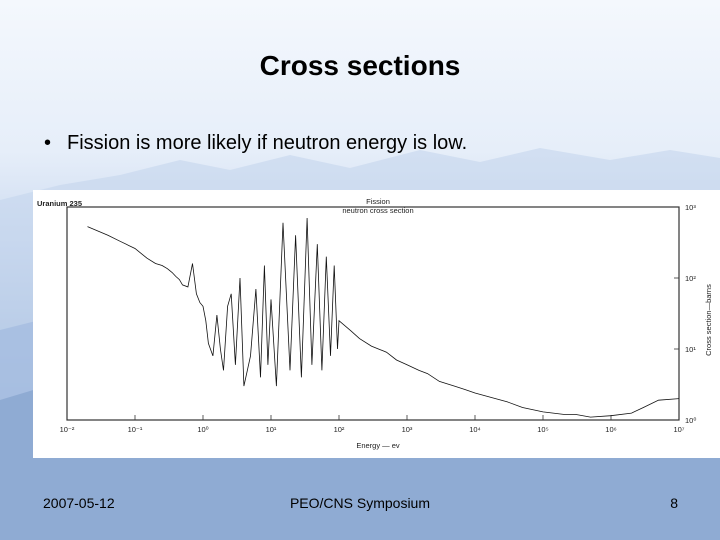 The width and height of the screenshot is (720, 540). I want to click on x-tick-label: 10⁰, so click(202, 429).